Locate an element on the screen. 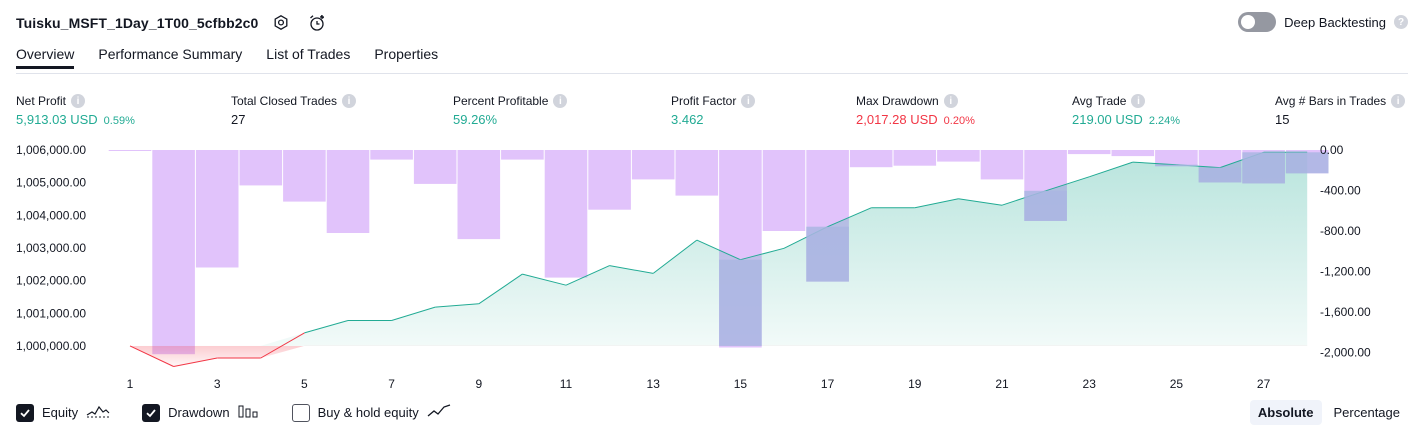  gear-icon is located at coordinates (281, 23).